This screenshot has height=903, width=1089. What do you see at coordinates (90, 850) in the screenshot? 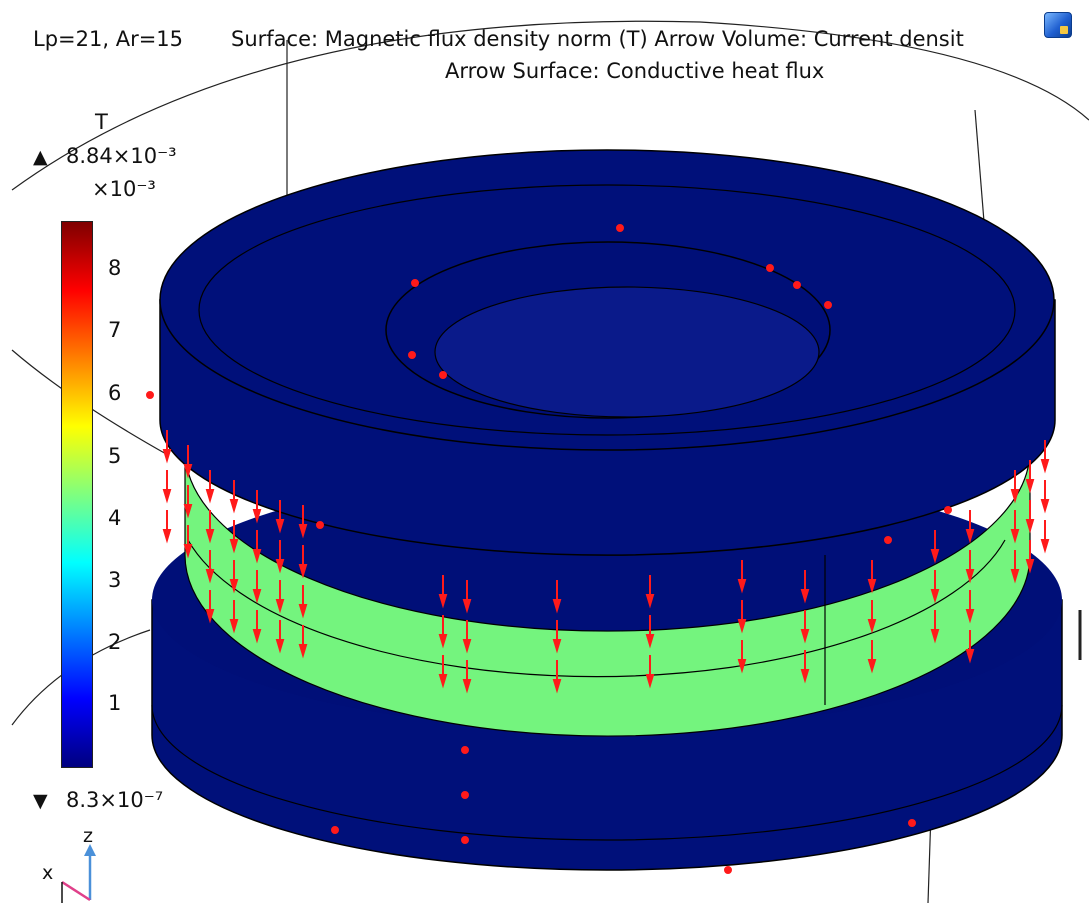
I see `z-axis-arrowhead` at bounding box center [90, 850].